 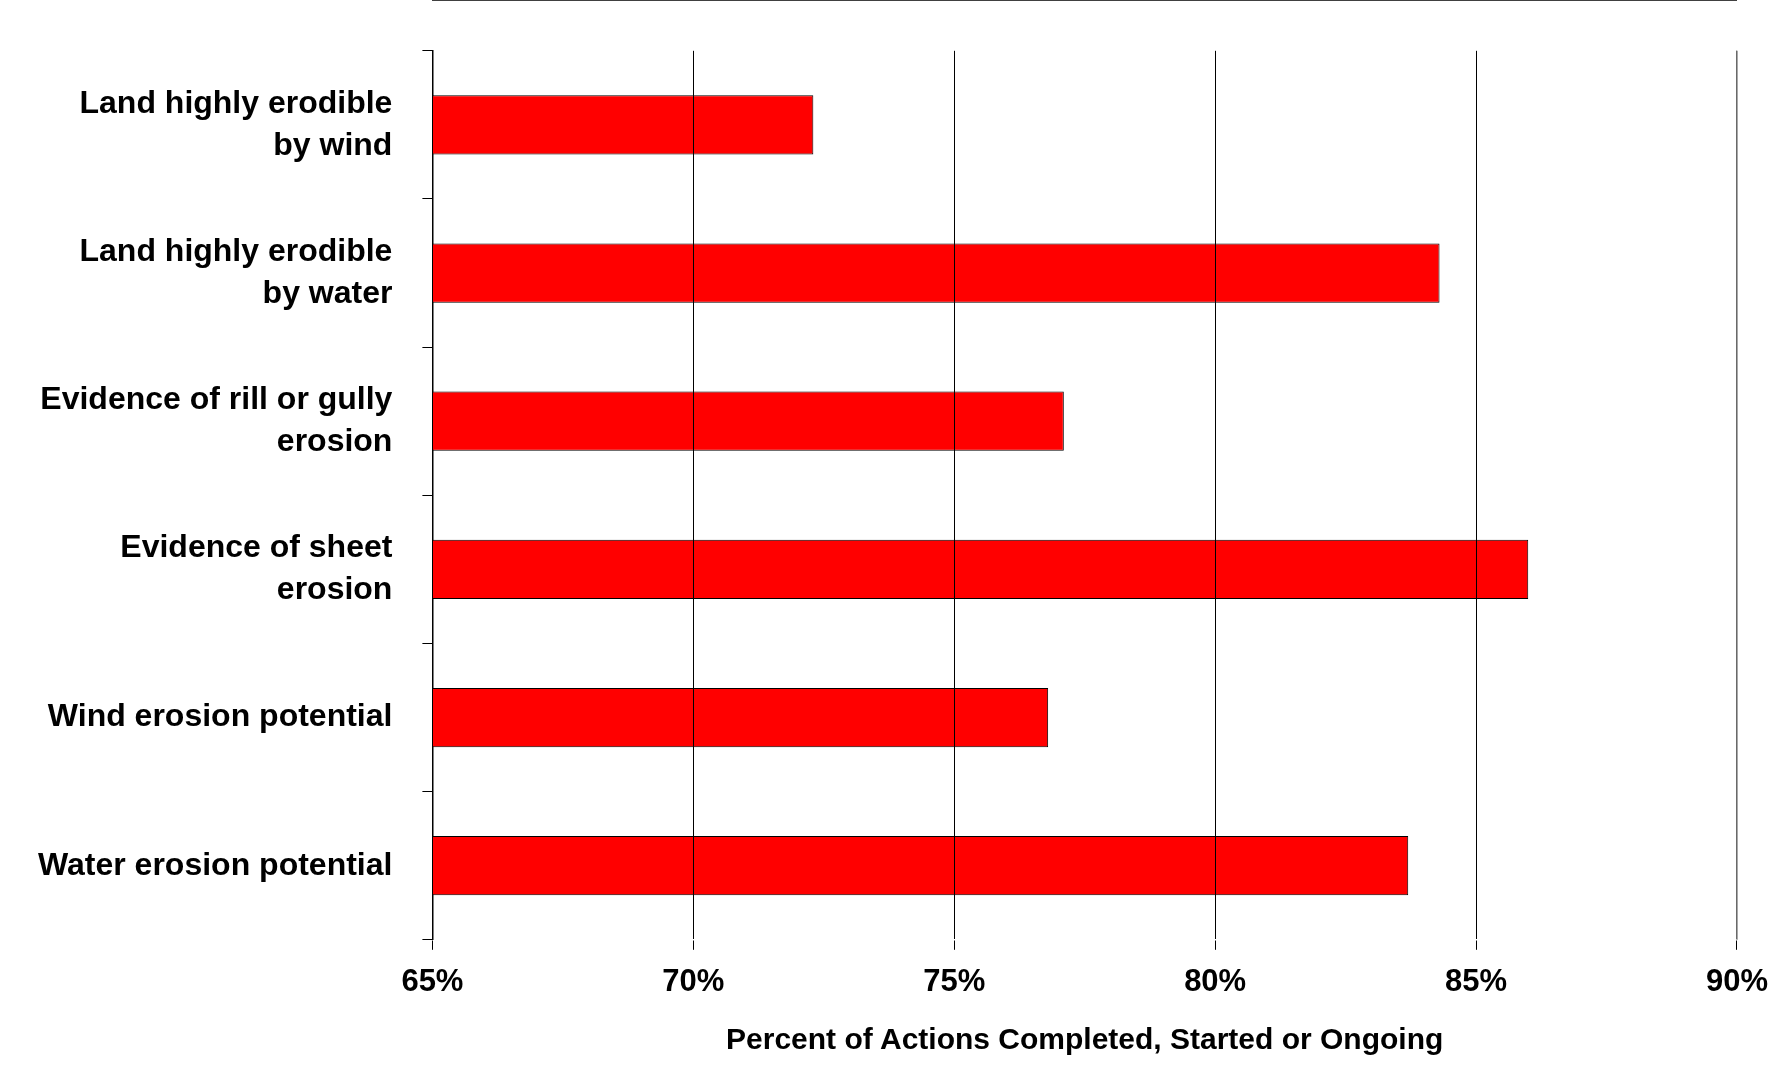 What do you see at coordinates (236, 122) in the screenshot?
I see `y-tick-label: Land highly erodible by wind` at bounding box center [236, 122].